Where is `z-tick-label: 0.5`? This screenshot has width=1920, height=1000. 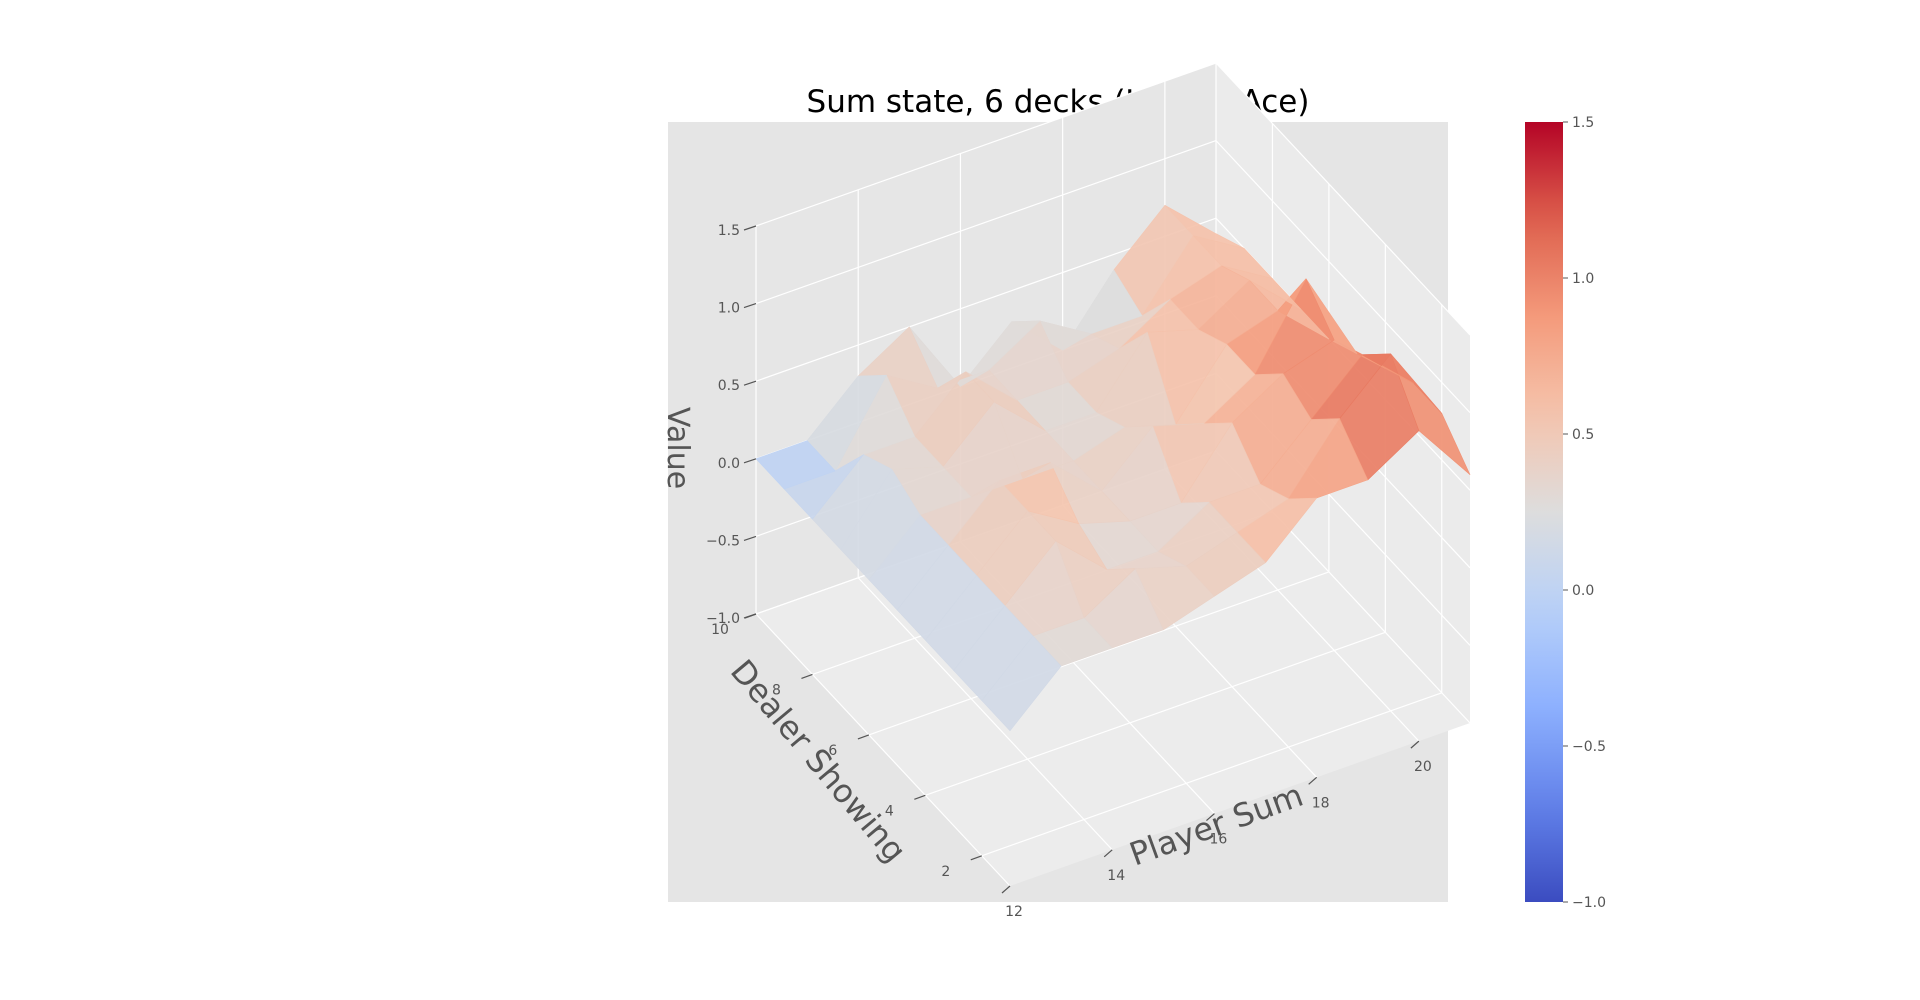
z-tick-label: 0.5 is located at coordinates (729, 386).